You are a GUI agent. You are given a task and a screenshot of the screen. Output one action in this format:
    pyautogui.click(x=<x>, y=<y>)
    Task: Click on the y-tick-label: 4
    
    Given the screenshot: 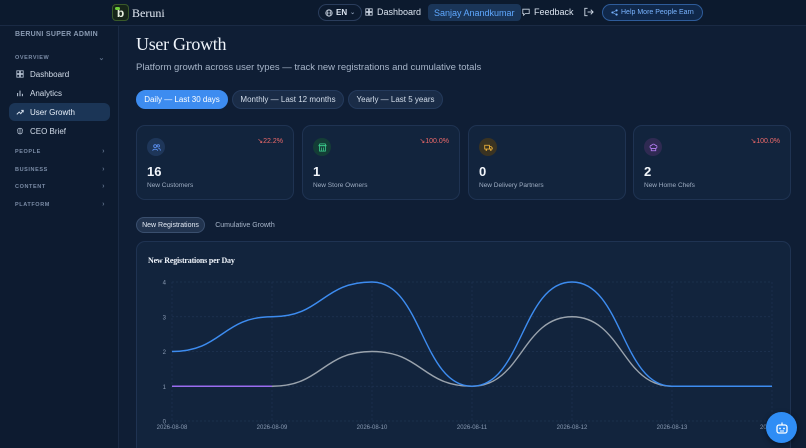 What is the action you would take?
    pyautogui.click(x=165, y=284)
    